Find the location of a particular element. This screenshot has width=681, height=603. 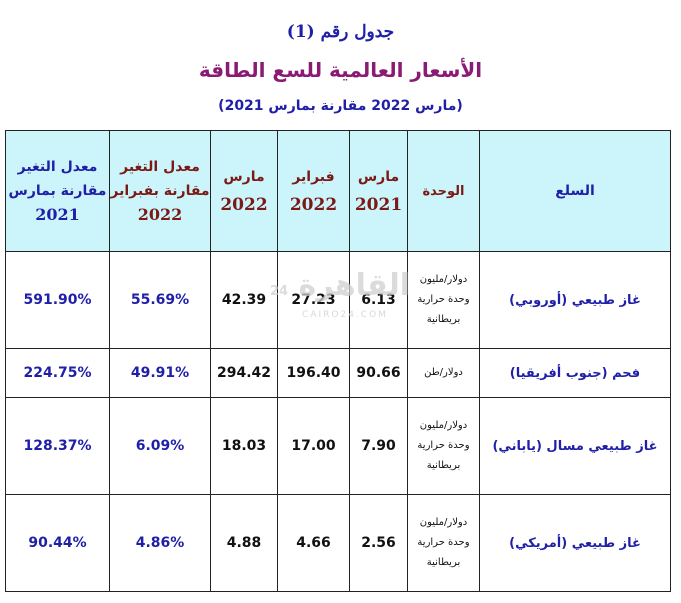

cell-rate-vs-march: 591.90% is located at coordinates (57, 300).